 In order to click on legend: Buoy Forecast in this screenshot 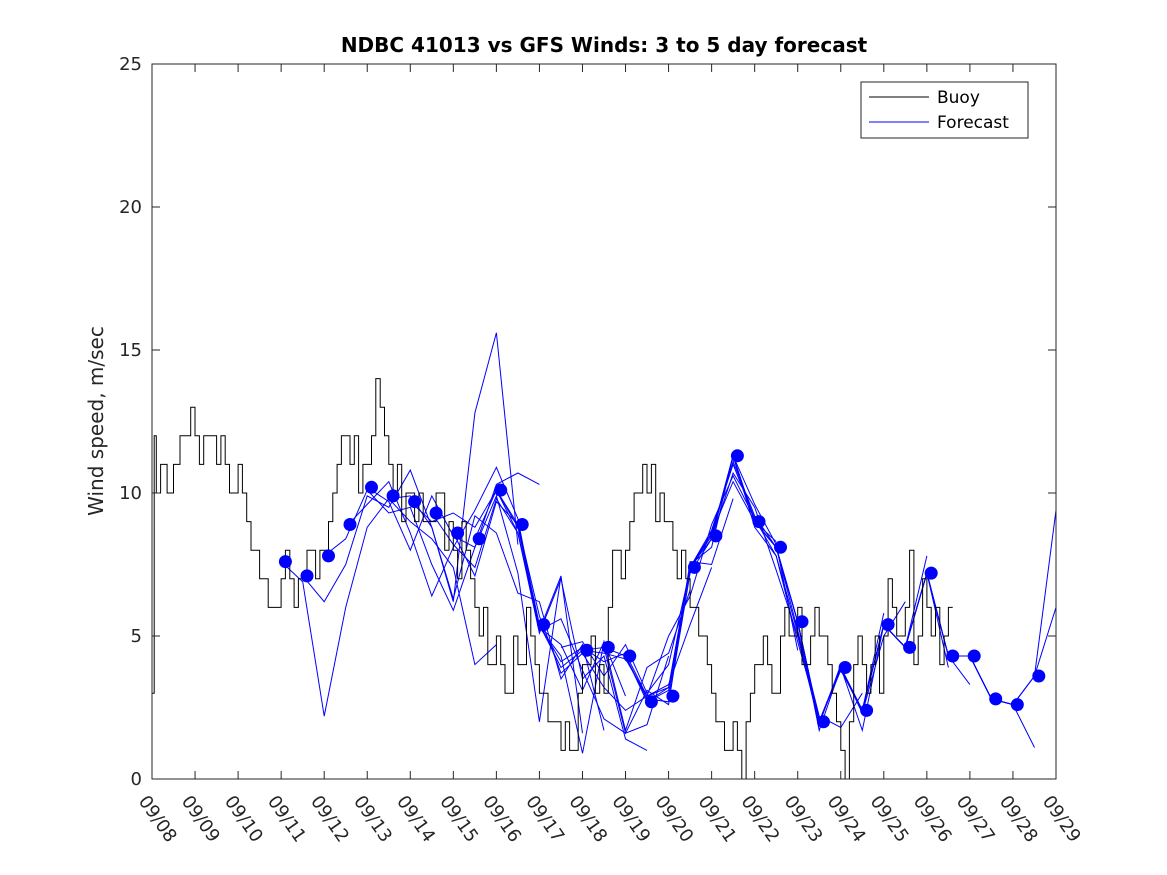, I will do `click(944, 110)`.